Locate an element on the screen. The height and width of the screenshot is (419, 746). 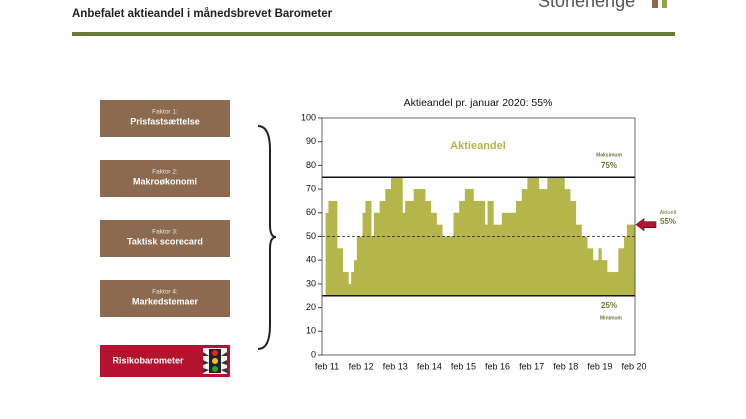
x-tick-label: feb 13 is located at coordinates (395, 366).